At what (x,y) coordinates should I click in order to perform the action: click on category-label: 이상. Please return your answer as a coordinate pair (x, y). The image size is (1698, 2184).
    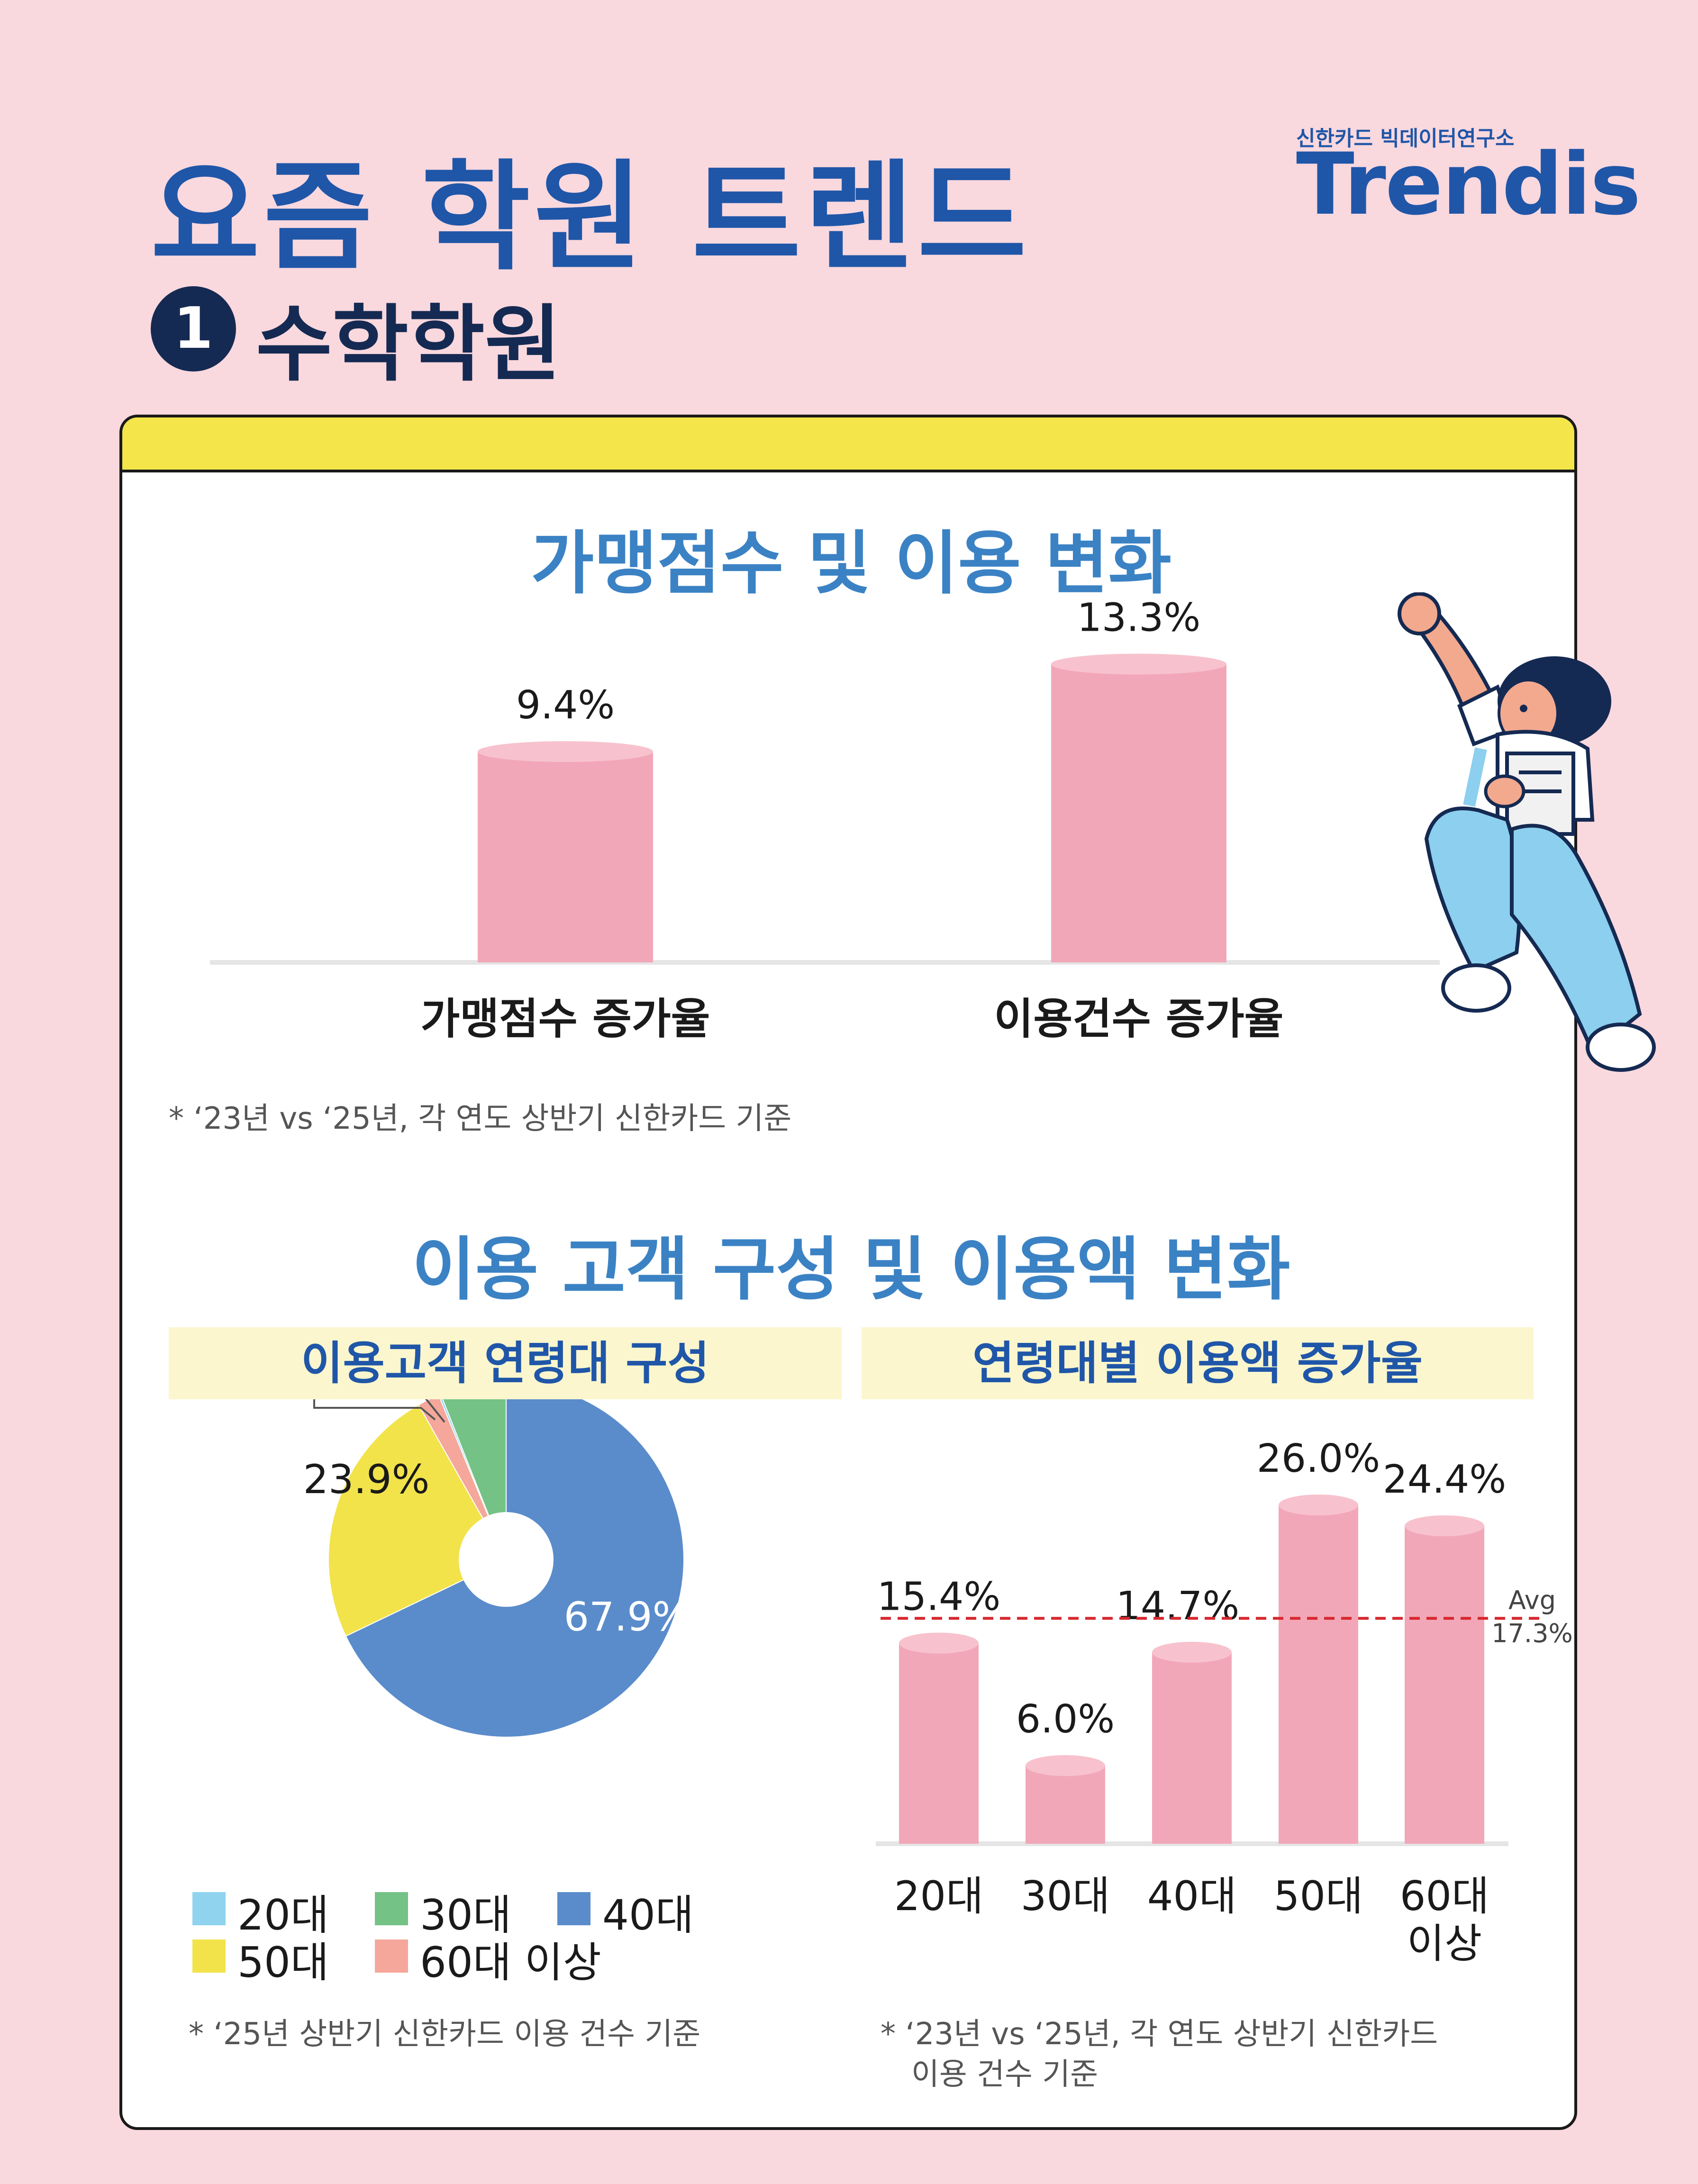
    Looking at the image, I should click on (1444, 1943).